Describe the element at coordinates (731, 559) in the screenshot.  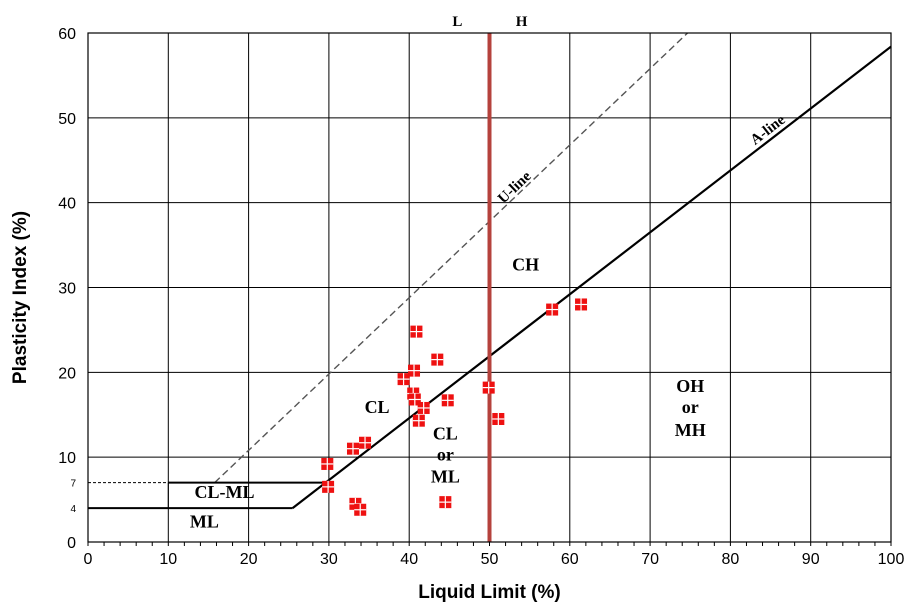
I see `x-tick-label: 80` at that location.